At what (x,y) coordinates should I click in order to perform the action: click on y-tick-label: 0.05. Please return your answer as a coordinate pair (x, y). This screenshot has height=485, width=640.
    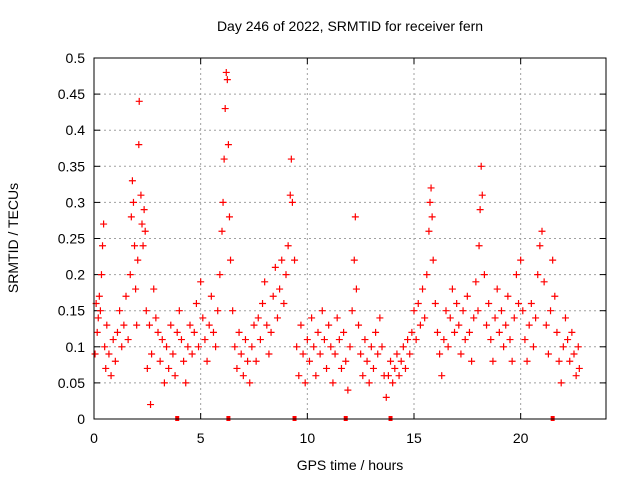
    Looking at the image, I should click on (71, 383).